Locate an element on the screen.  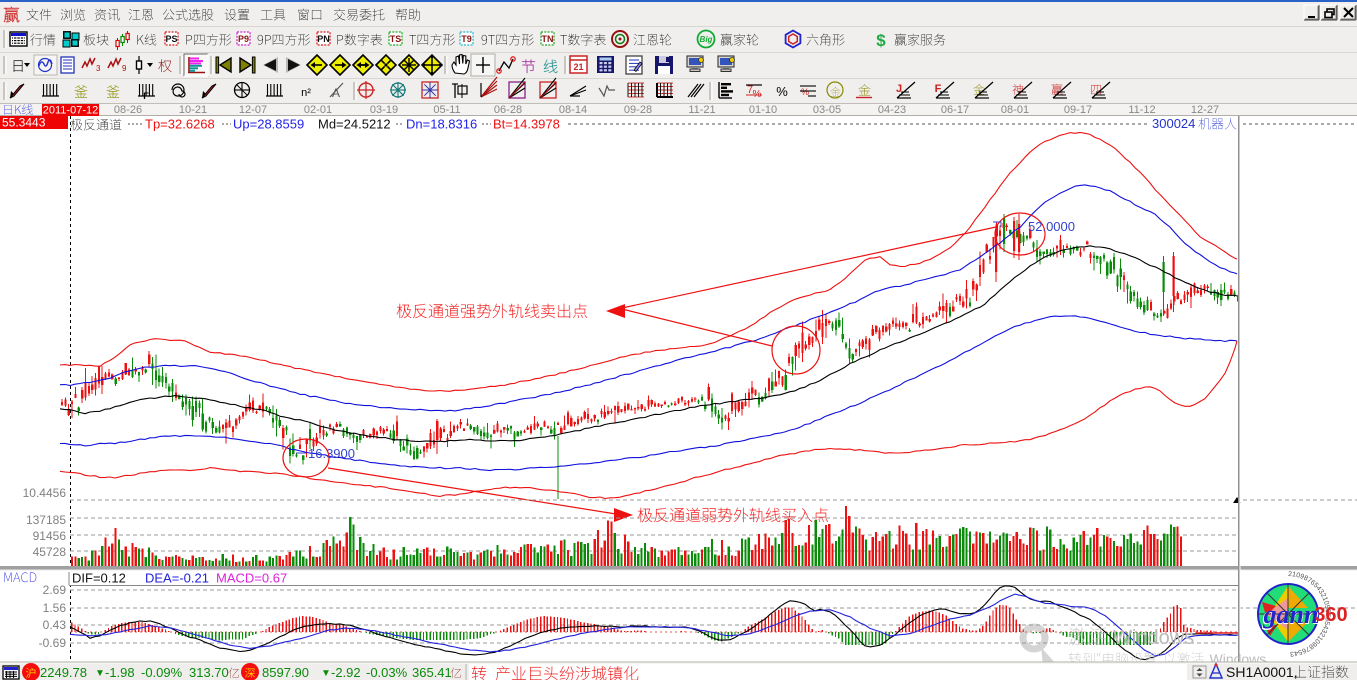
svg-text: Dn=18.8316 is located at coordinates (441, 124).